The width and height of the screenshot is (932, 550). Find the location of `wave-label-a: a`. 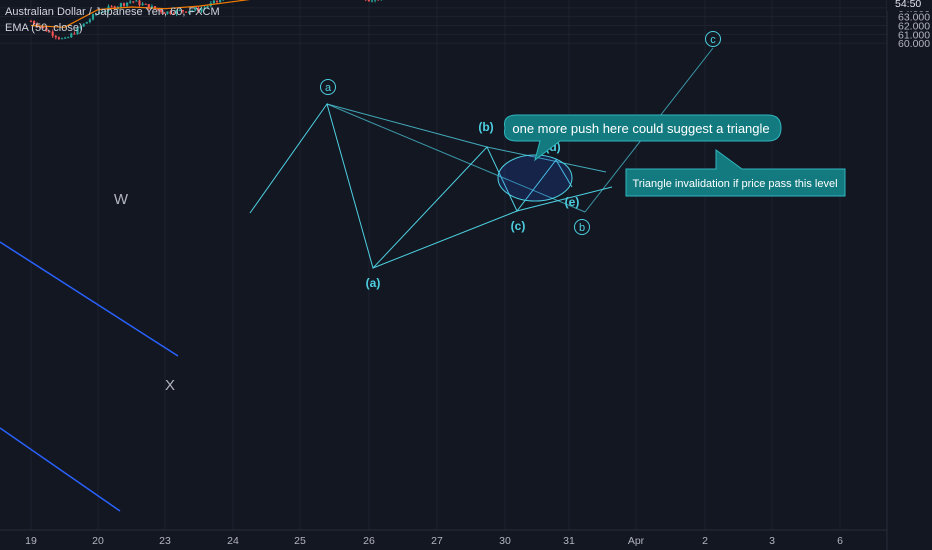

wave-label-a: a is located at coordinates (328, 88).